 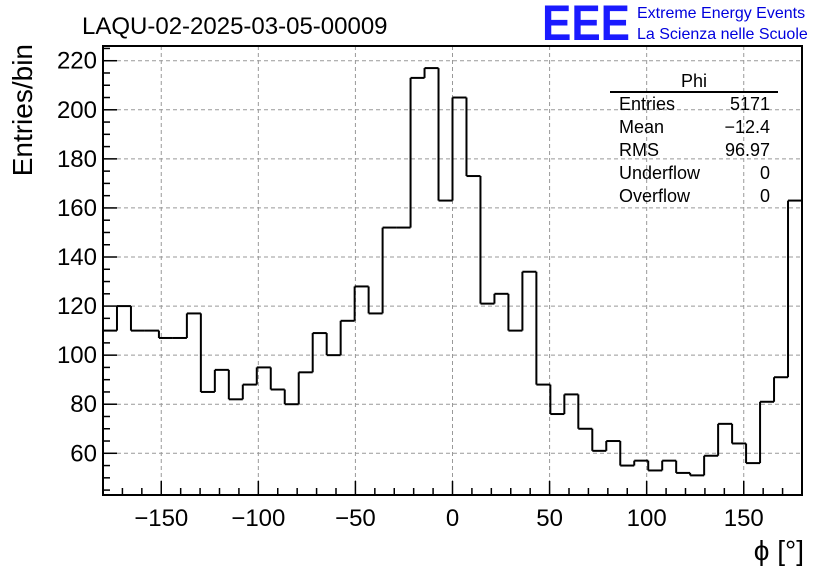 What do you see at coordinates (161, 518) in the screenshot?
I see `x-tick-label: −150` at bounding box center [161, 518].